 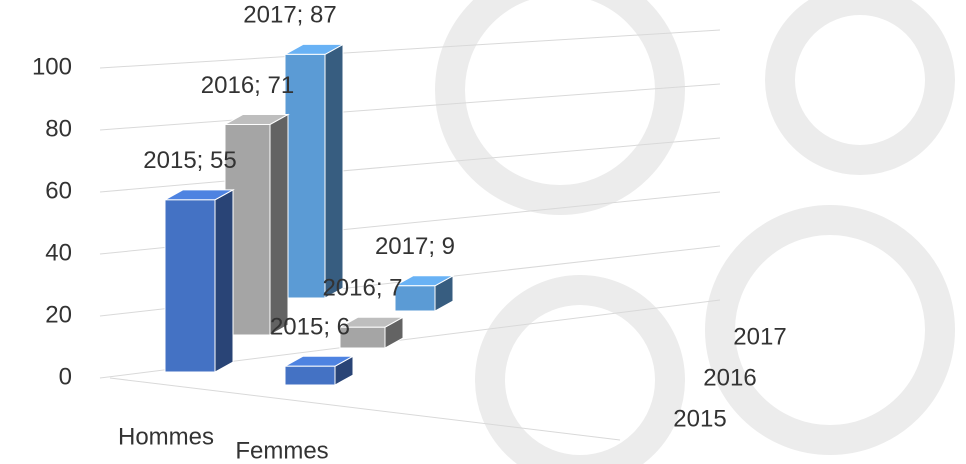 What do you see at coordinates (166, 436) in the screenshot?
I see `x-tick-label: Hommes` at bounding box center [166, 436].